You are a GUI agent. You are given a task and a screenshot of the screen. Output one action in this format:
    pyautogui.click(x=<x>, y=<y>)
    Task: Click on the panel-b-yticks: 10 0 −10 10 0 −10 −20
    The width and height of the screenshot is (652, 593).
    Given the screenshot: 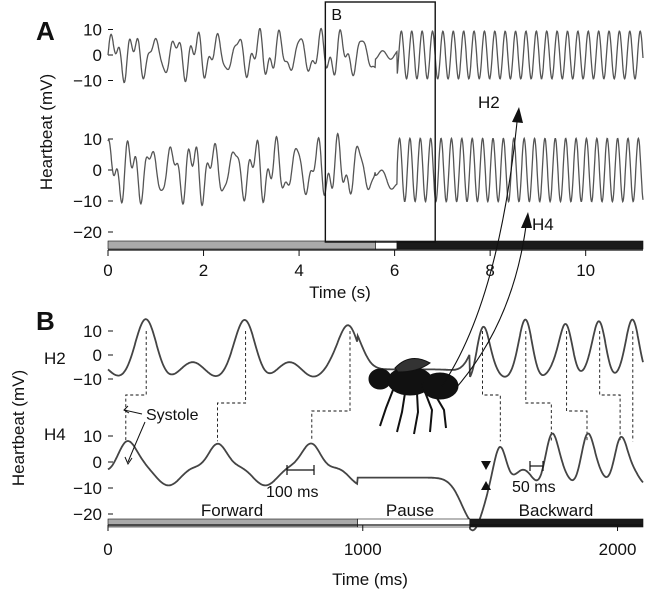 What is the action you would take?
    pyautogui.click(x=93, y=423)
    